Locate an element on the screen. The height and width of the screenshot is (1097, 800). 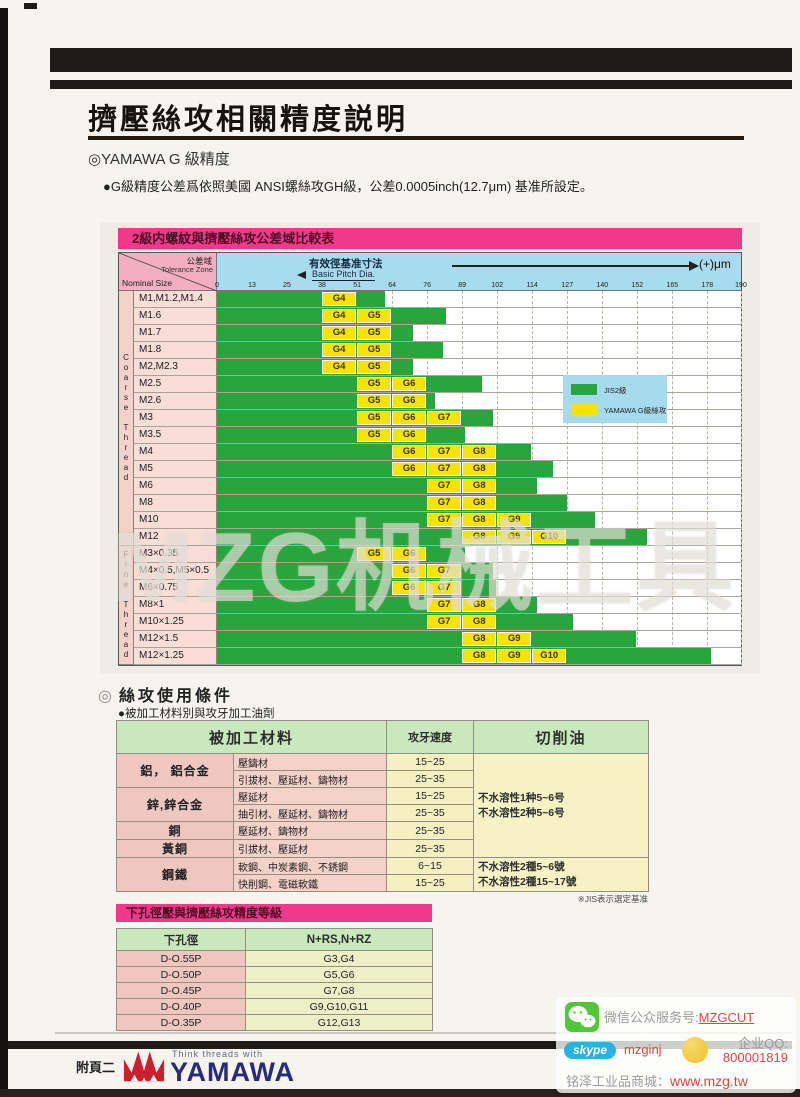
axis-label-cn: 有效徑基准寸法 is located at coordinates (346, 264).